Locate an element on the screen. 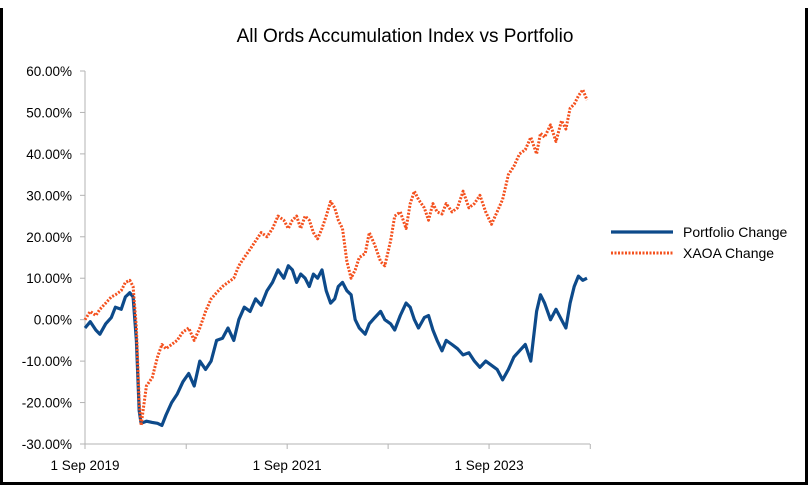 The height and width of the screenshot is (485, 808). legend-label: XAOA Change is located at coordinates (728, 253).